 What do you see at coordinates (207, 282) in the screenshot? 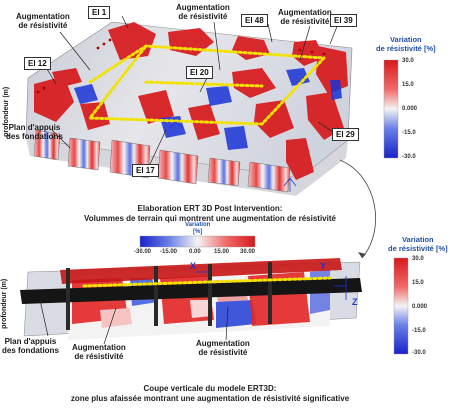
I see `bottom-outline-dots` at bounding box center [207, 282].